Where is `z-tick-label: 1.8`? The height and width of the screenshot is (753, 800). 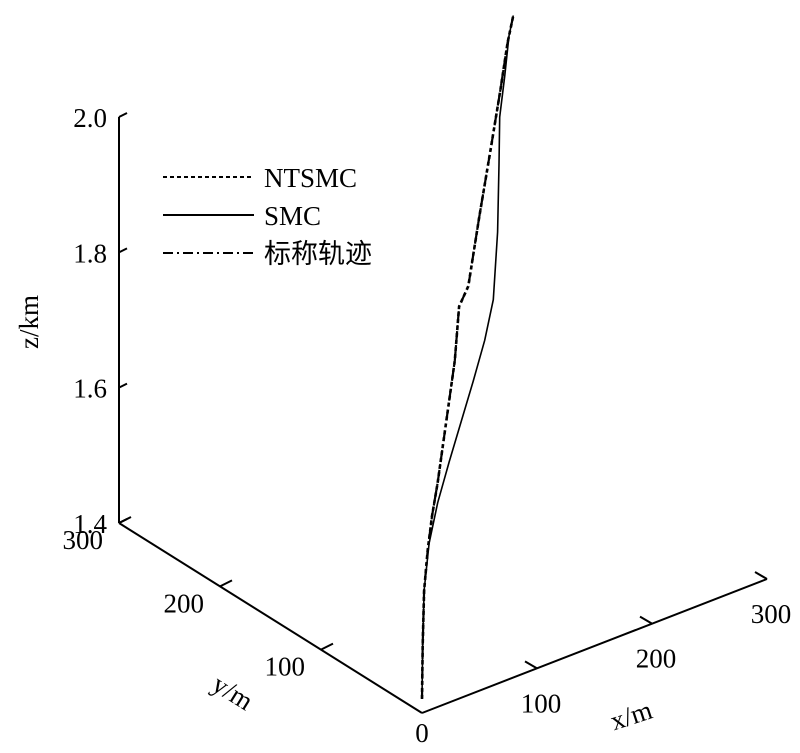
z-tick-label: 1.8 is located at coordinates (90, 253).